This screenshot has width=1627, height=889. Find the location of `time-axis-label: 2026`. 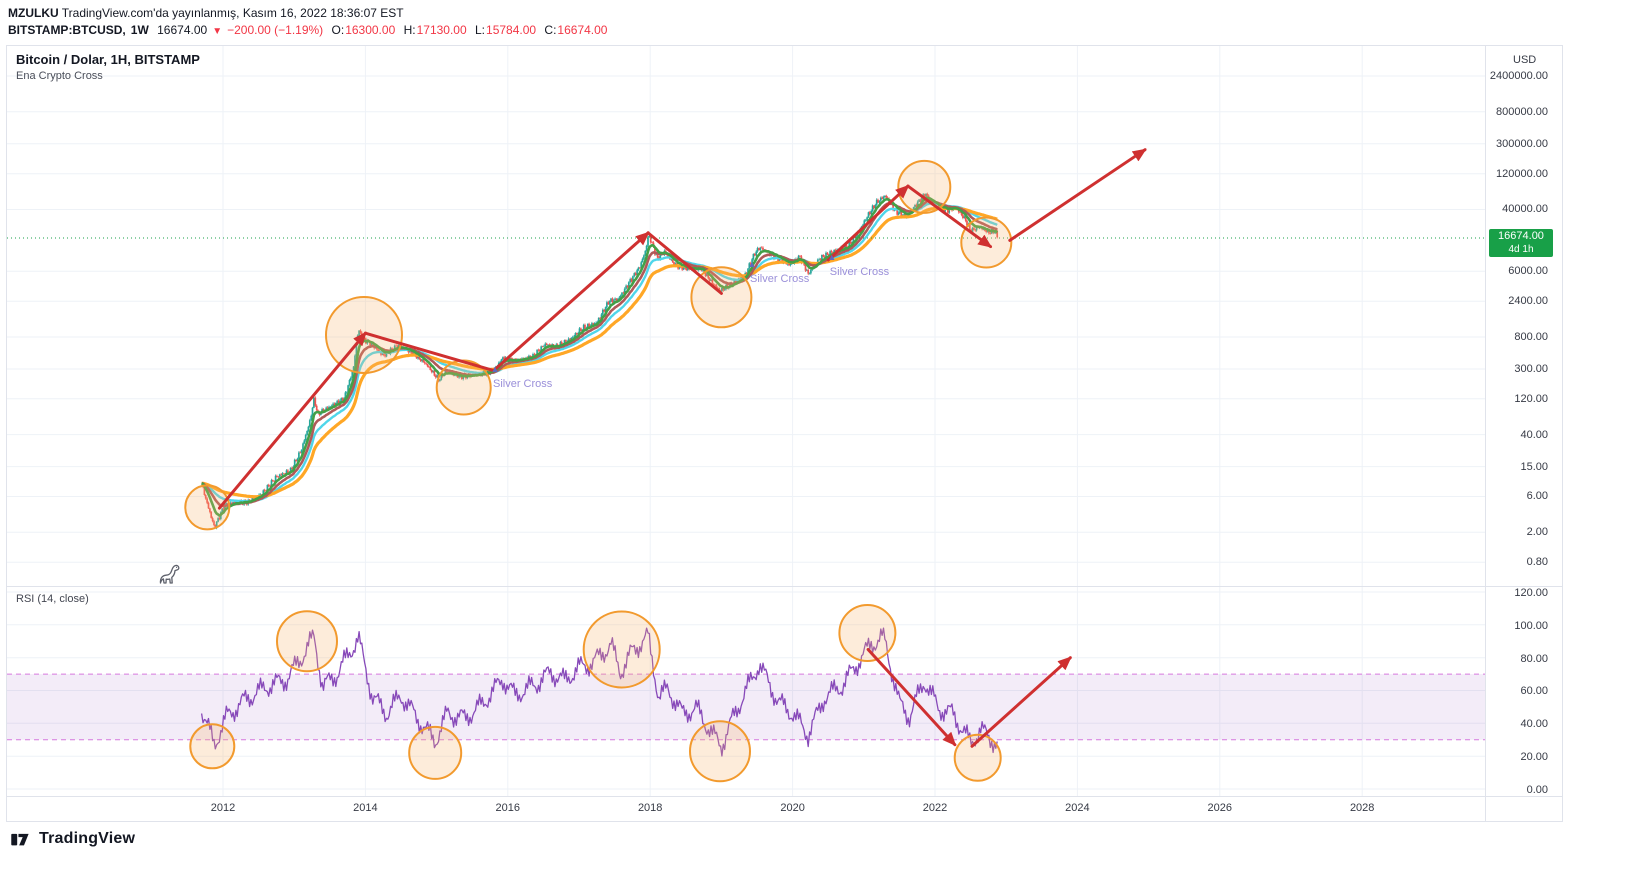

time-axis-label: 2026 is located at coordinates (1220, 808).